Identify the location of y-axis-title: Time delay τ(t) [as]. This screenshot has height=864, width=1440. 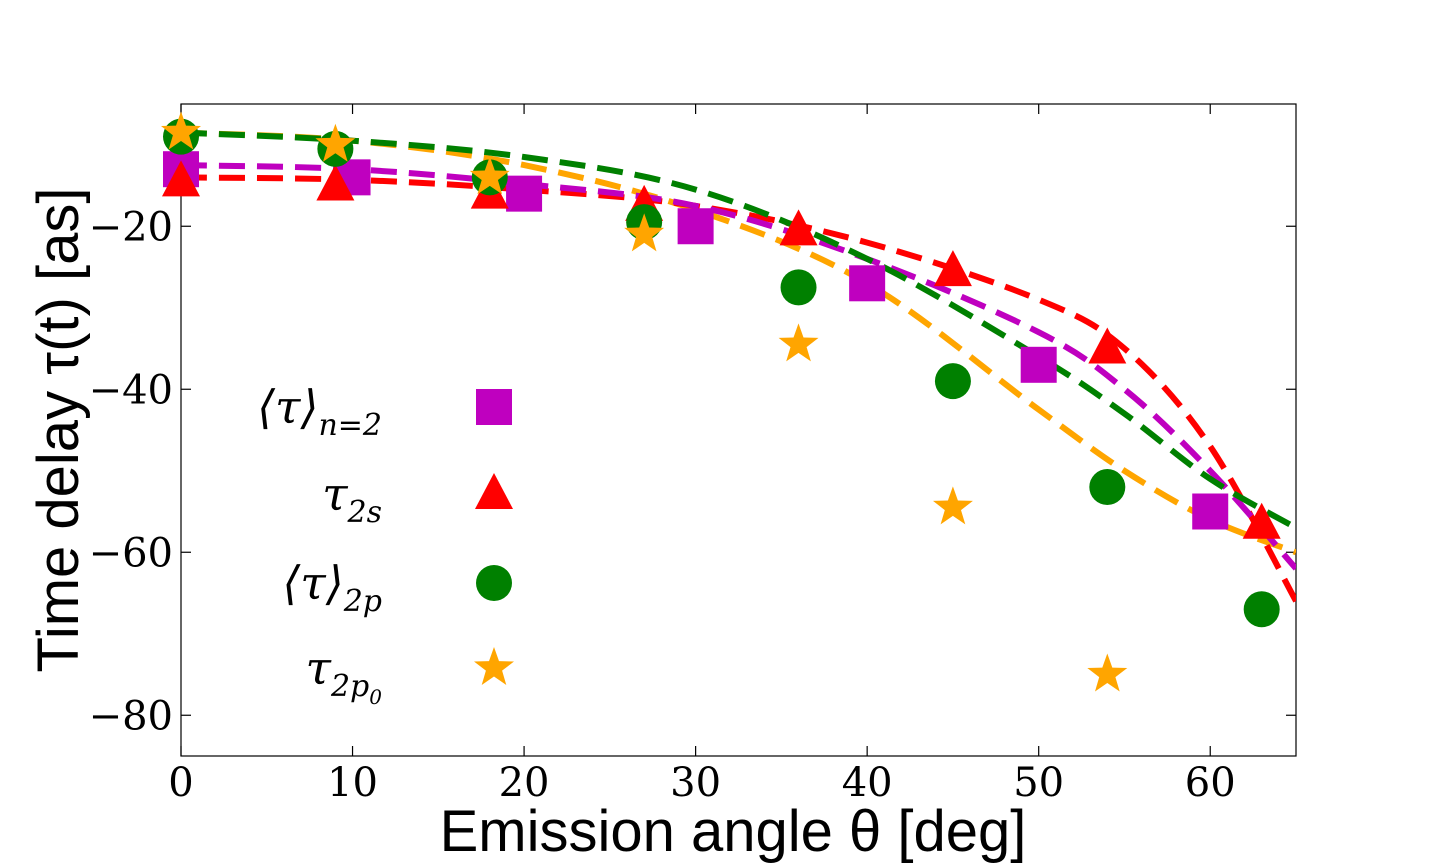
(58, 430).